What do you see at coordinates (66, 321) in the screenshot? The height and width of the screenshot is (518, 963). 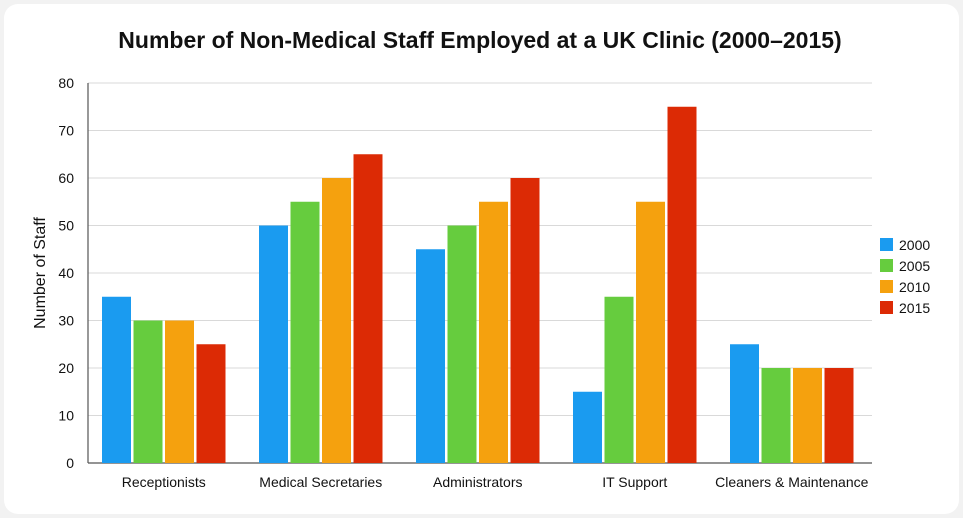 I see `y-tick-label: 30` at bounding box center [66, 321].